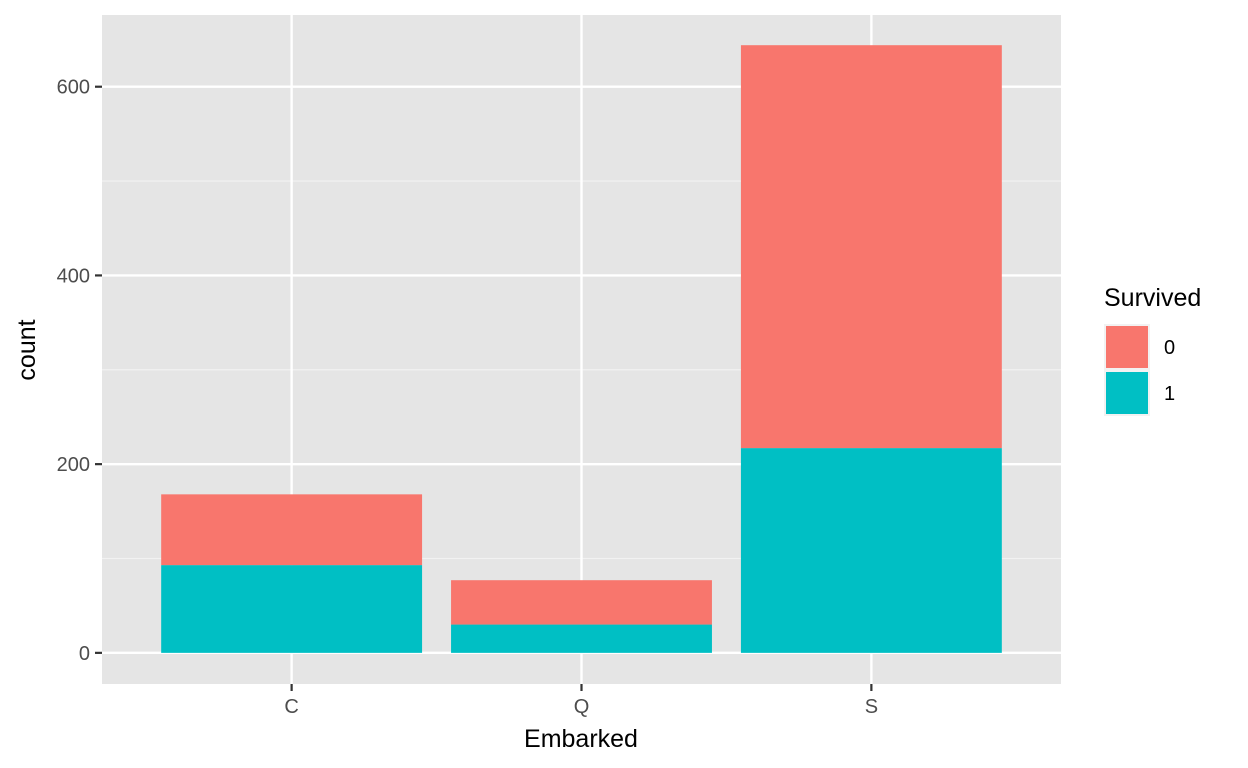  Describe the element at coordinates (871, 707) in the screenshot. I see `x-tick-label: S` at that location.